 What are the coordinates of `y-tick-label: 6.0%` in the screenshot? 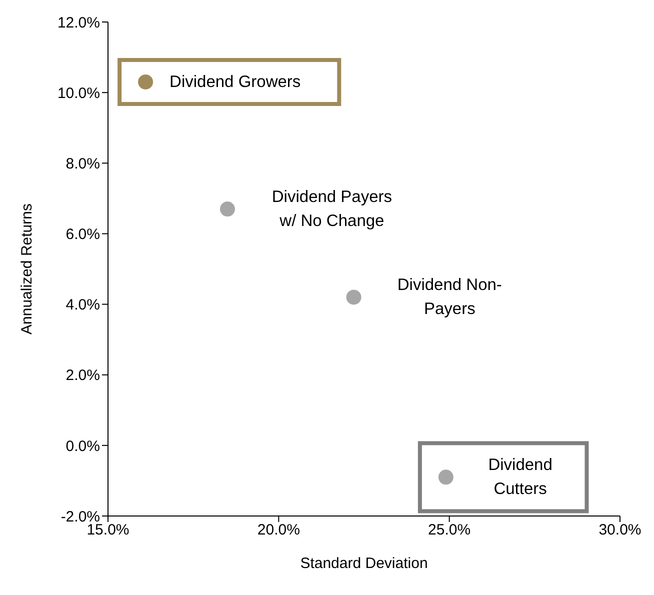 It's located at (83, 235).